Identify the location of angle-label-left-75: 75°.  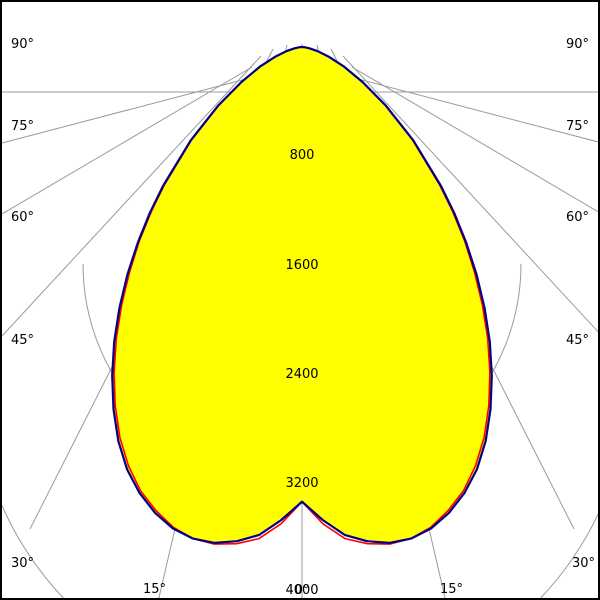
(22, 126).